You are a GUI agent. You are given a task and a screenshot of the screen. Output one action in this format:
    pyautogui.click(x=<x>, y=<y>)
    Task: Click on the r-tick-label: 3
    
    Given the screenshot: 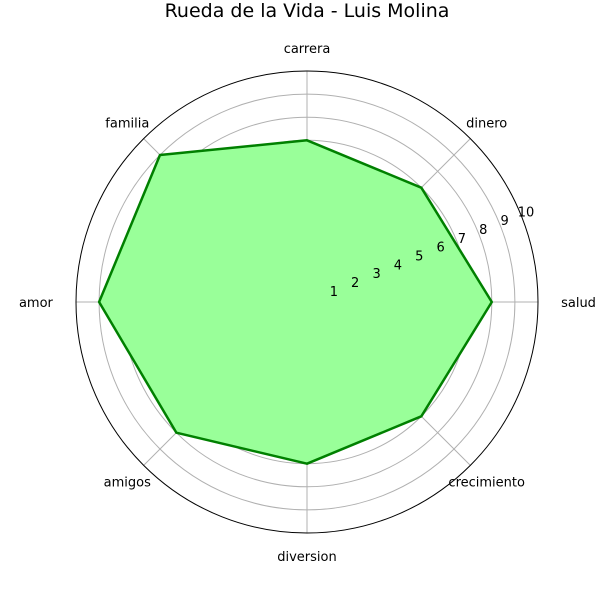 What is the action you would take?
    pyautogui.click(x=376, y=274)
    